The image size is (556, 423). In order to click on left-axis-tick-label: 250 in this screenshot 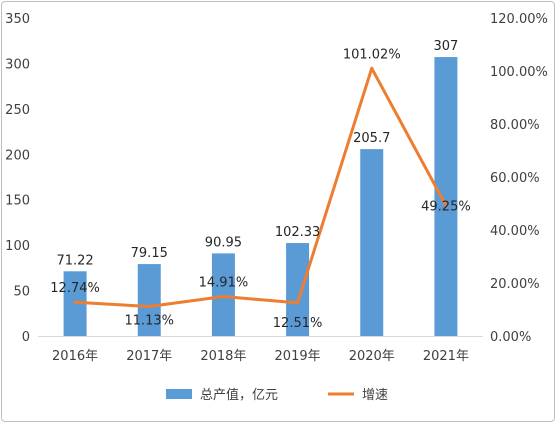, I will do `click(17, 110)`.